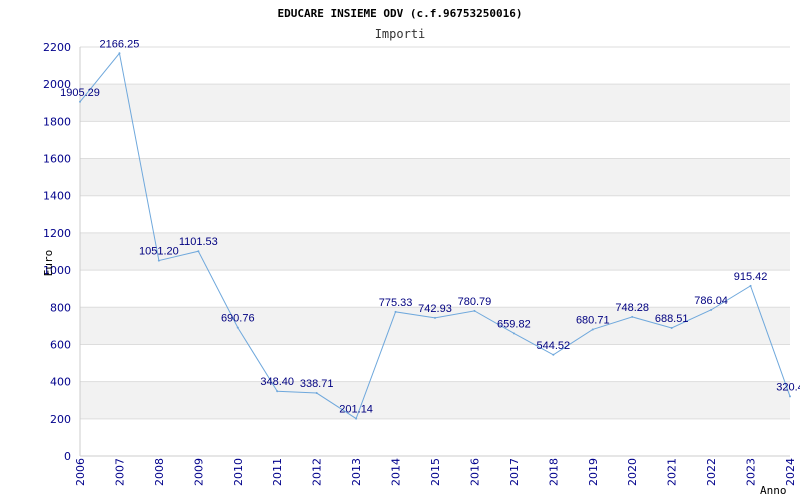  Describe the element at coordinates (435, 309) in the screenshot. I see `data-label: 742.93` at that location.